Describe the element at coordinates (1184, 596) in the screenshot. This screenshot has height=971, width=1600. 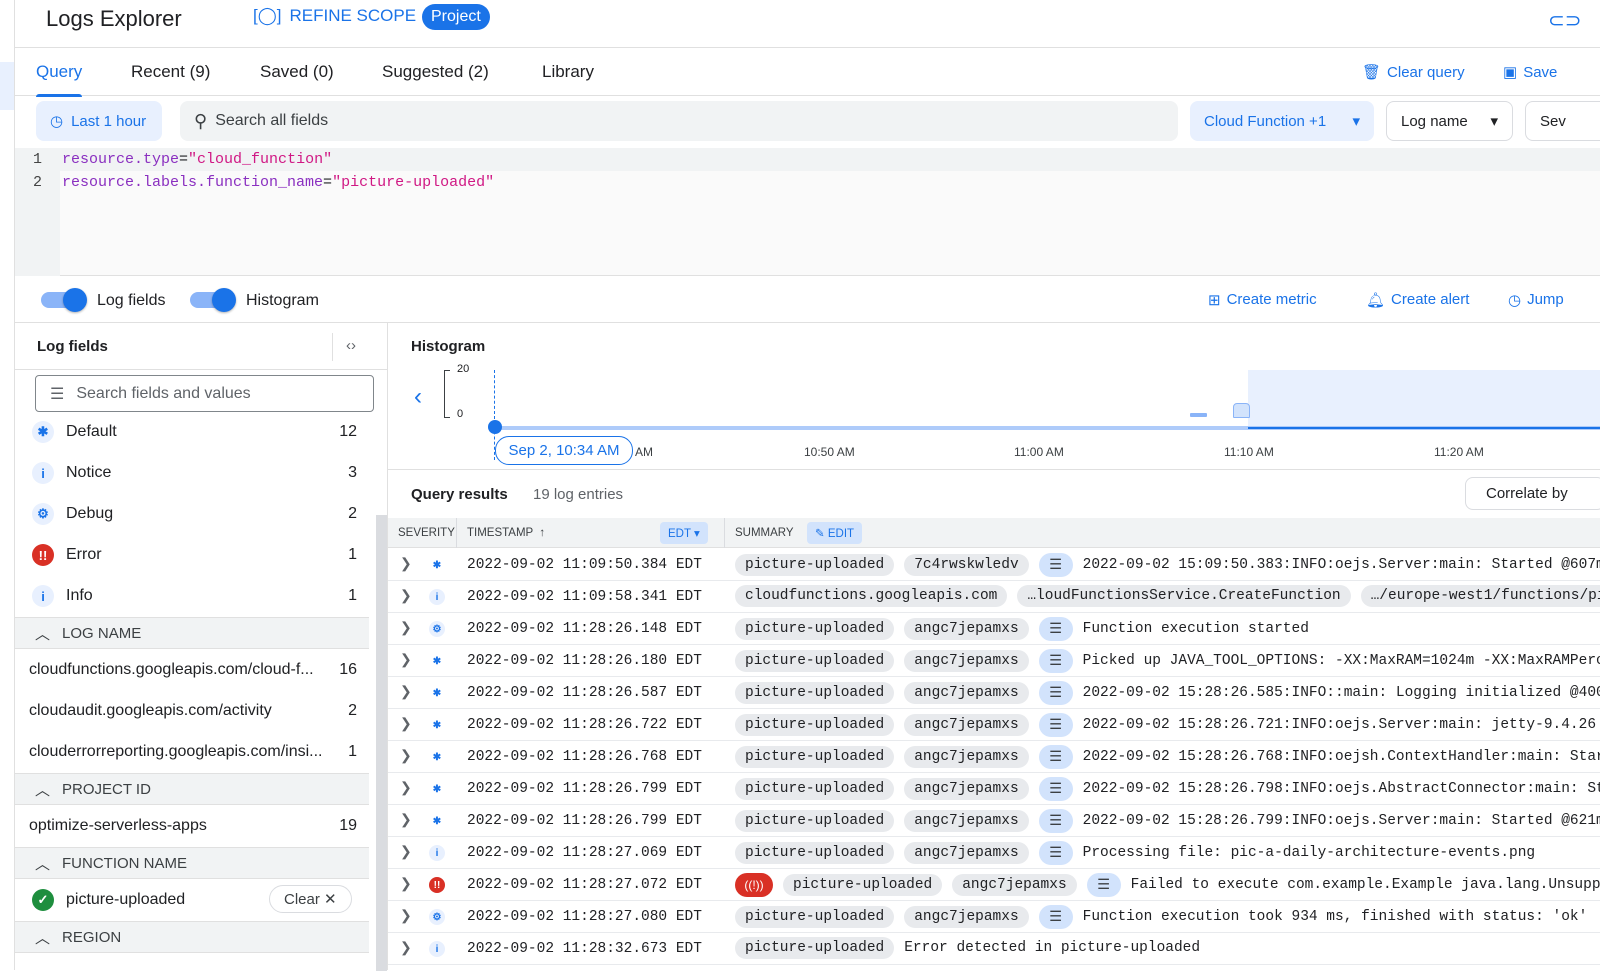
I see `summary-chip: …loudFunctionsService.CreateFunction` at that location.